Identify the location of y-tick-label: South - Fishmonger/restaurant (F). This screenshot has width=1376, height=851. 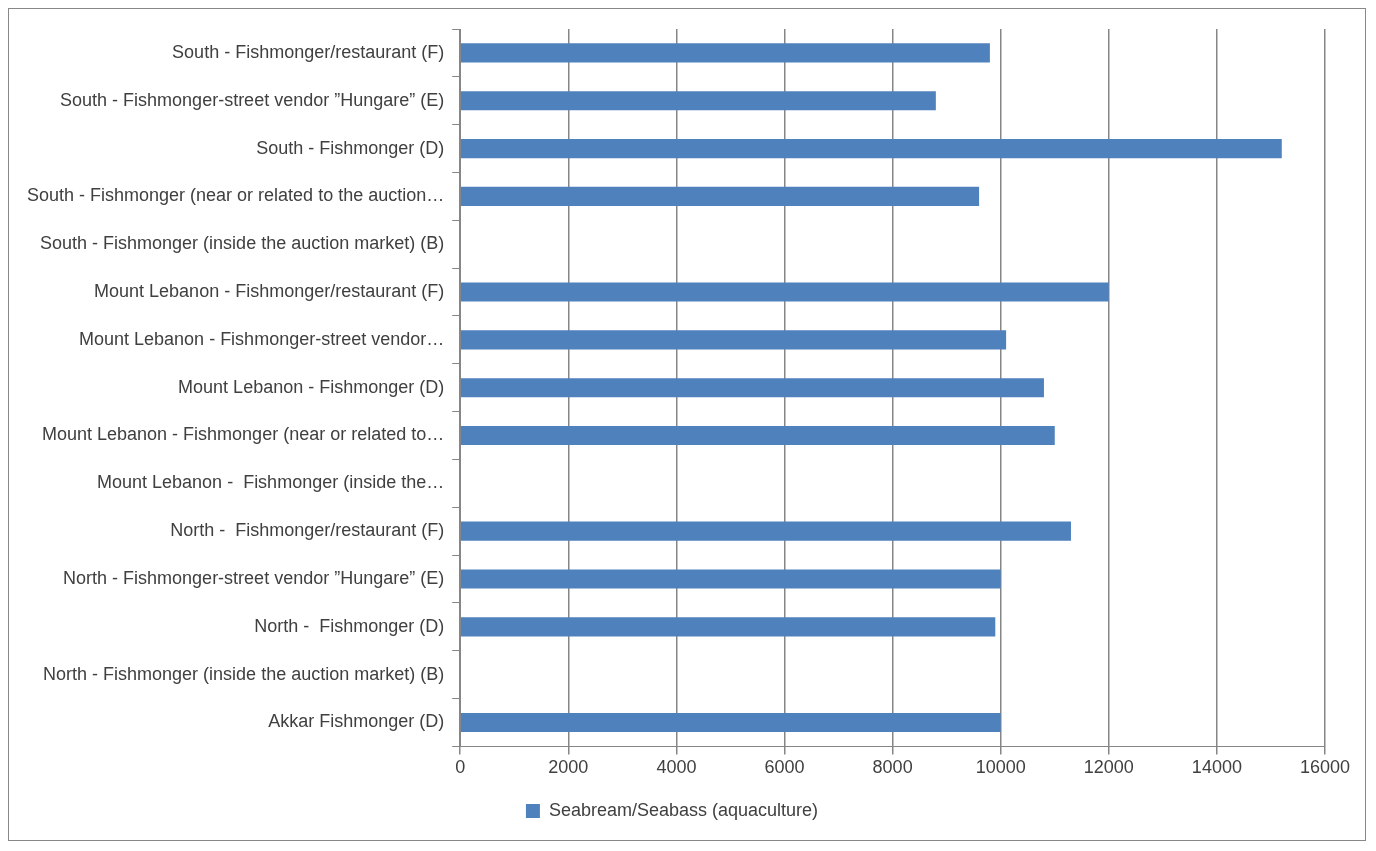
(308, 51).